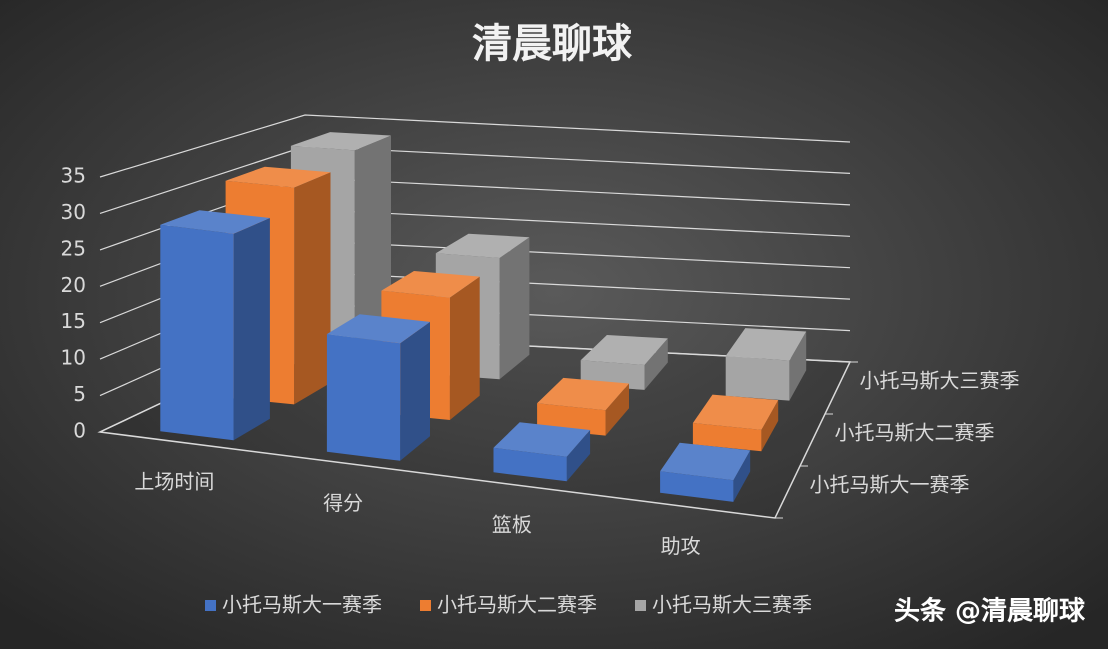 This screenshot has width=1108, height=649. What do you see at coordinates (73, 176) in the screenshot?
I see `y-tick-label: 35` at bounding box center [73, 176].